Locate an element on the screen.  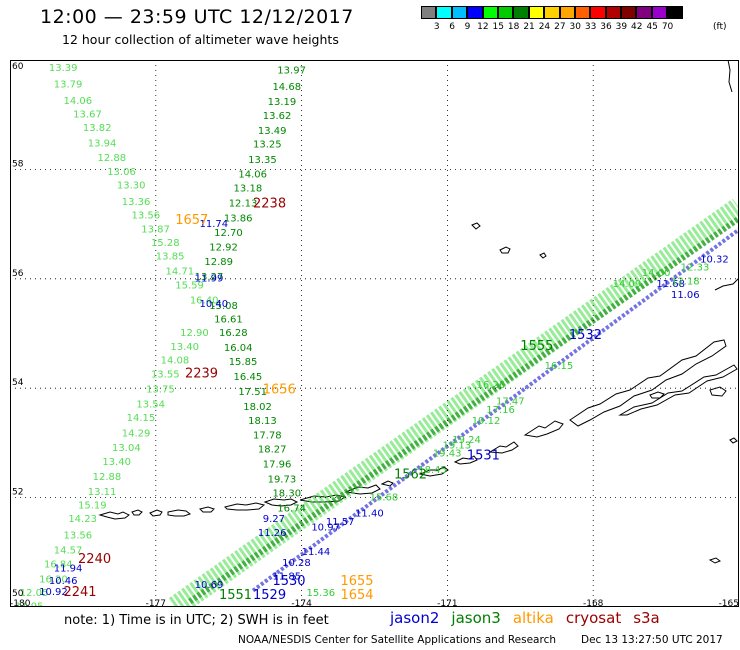
wave-height-value: 15.19 is located at coordinates (92, 506).